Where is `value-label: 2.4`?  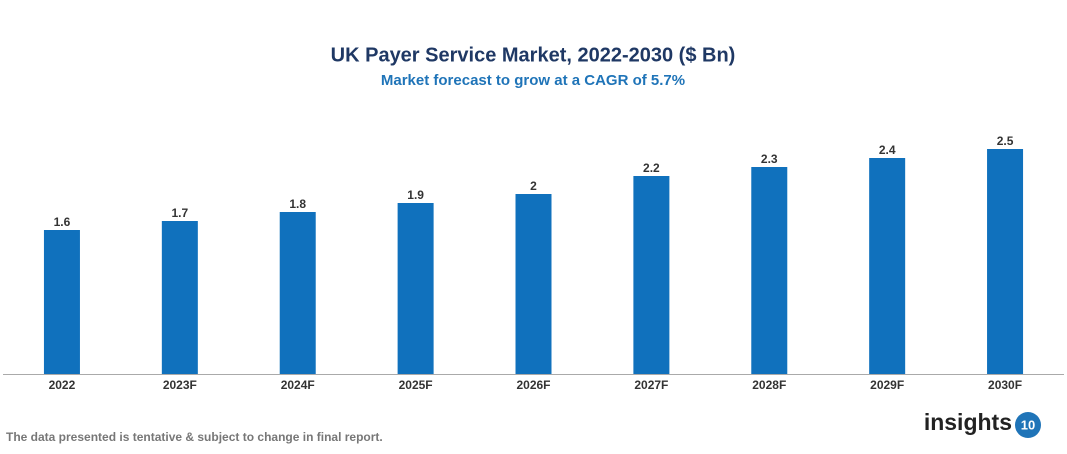
value-label: 2.4 is located at coordinates (887, 150).